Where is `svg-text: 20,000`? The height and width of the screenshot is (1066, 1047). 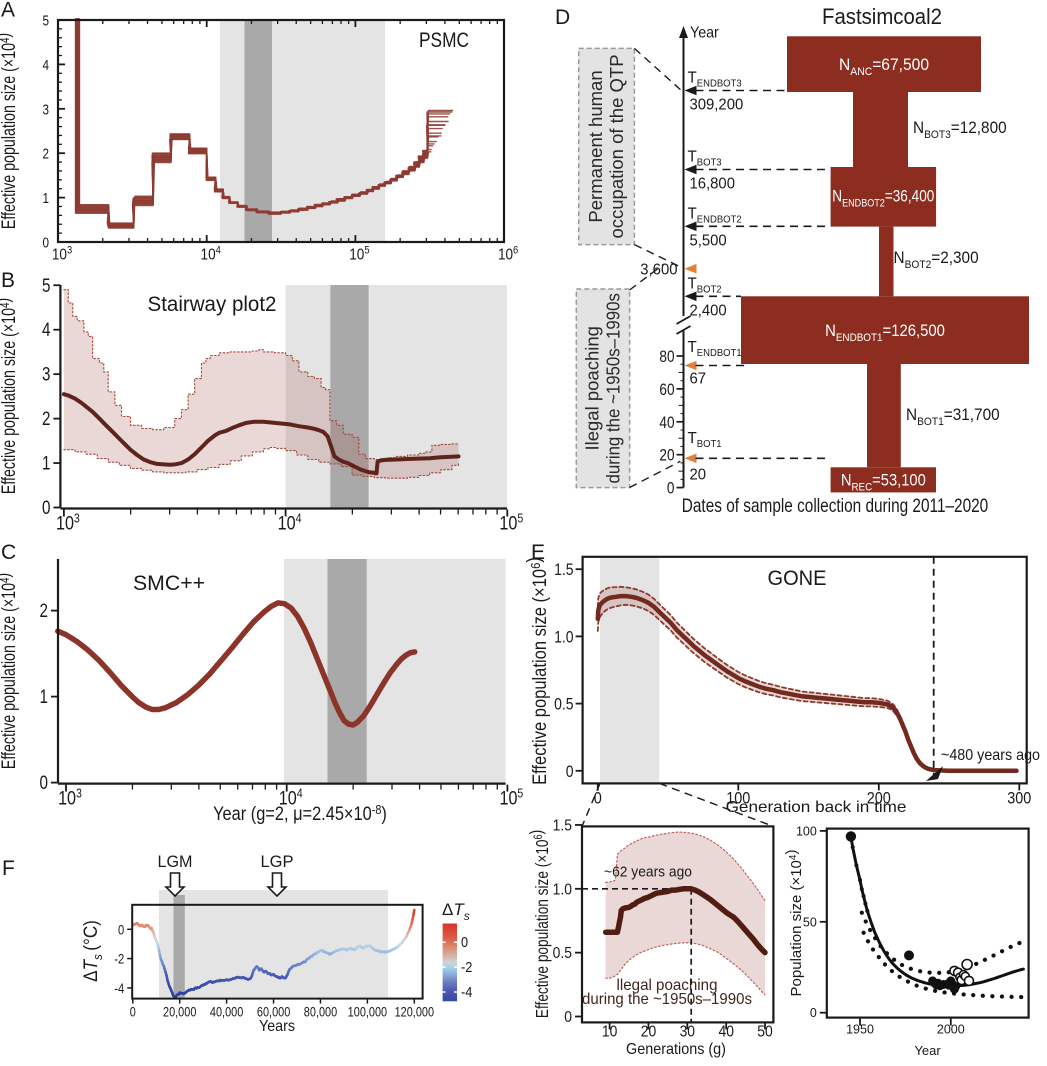 svg-text: 20,000 is located at coordinates (179, 1012).